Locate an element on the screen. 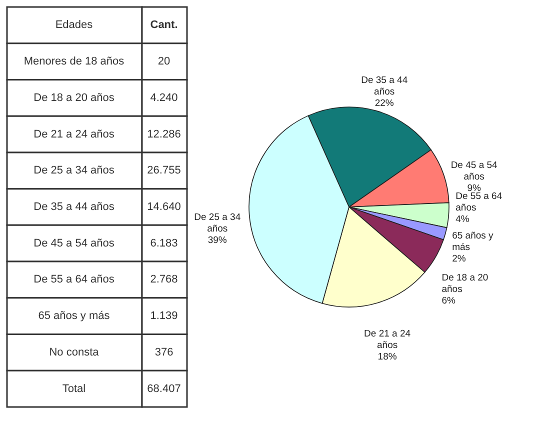 The image size is (558, 424). text: 26.755 is located at coordinates (164, 170).